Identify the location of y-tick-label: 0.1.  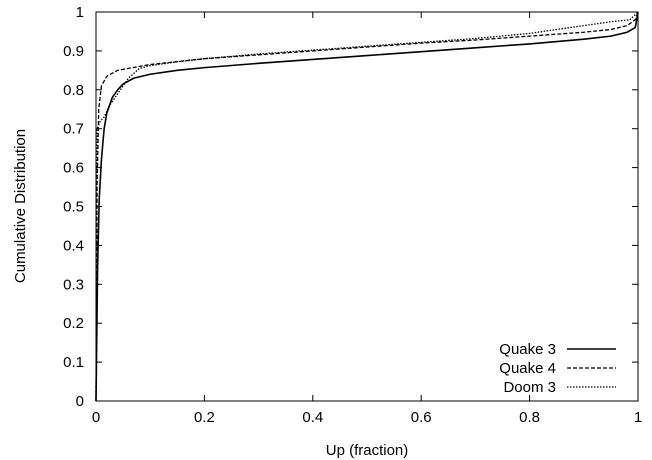
(73, 362).